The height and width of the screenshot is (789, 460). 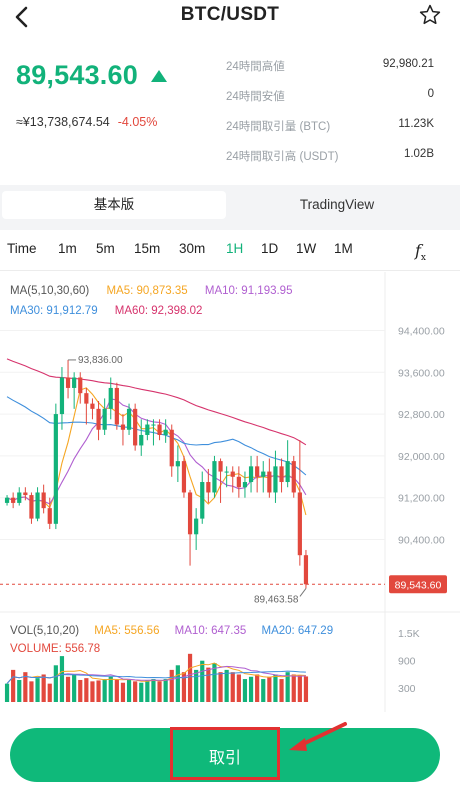 I want to click on page-title: BTC/USDT, so click(x=230, y=14).